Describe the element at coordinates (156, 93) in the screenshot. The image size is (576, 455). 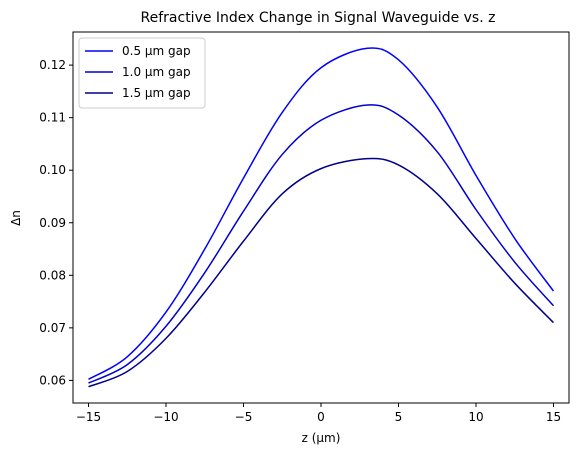
I see `legend-label-3: 1.5 μm gap` at that location.